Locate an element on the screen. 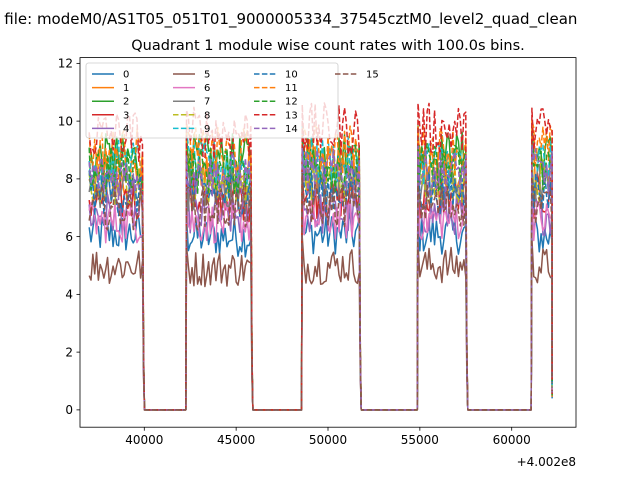 The image size is (640, 480). legend-label: 7 is located at coordinates (207, 102).